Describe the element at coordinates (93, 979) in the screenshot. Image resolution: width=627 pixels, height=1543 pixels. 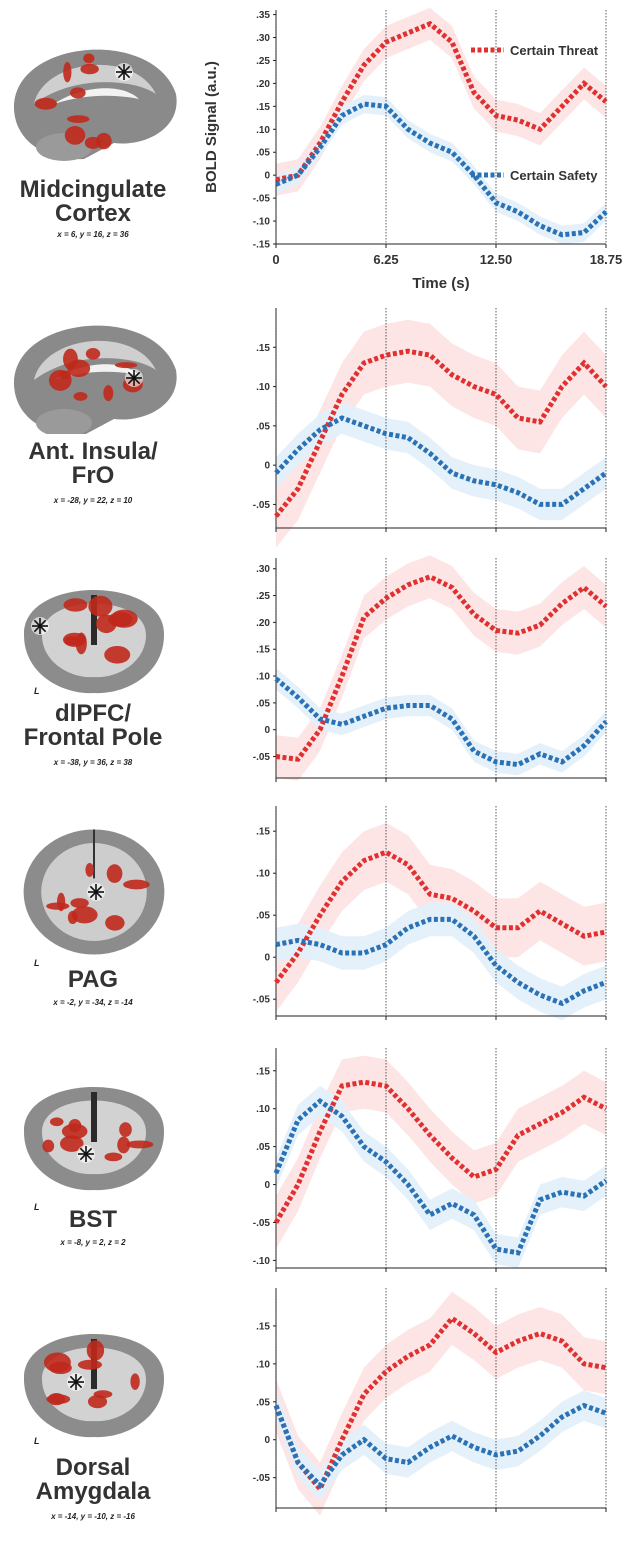
I see `region-name: PAG` at that location.